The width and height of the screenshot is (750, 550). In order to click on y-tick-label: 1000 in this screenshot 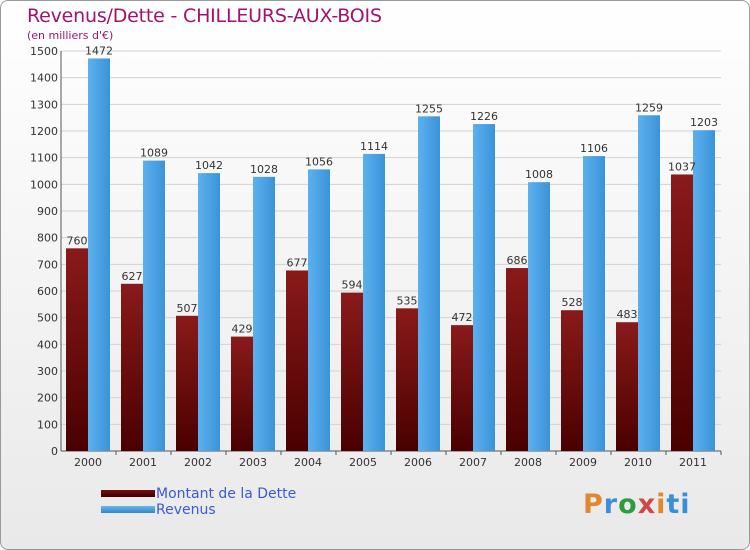, I will do `click(44, 184)`.